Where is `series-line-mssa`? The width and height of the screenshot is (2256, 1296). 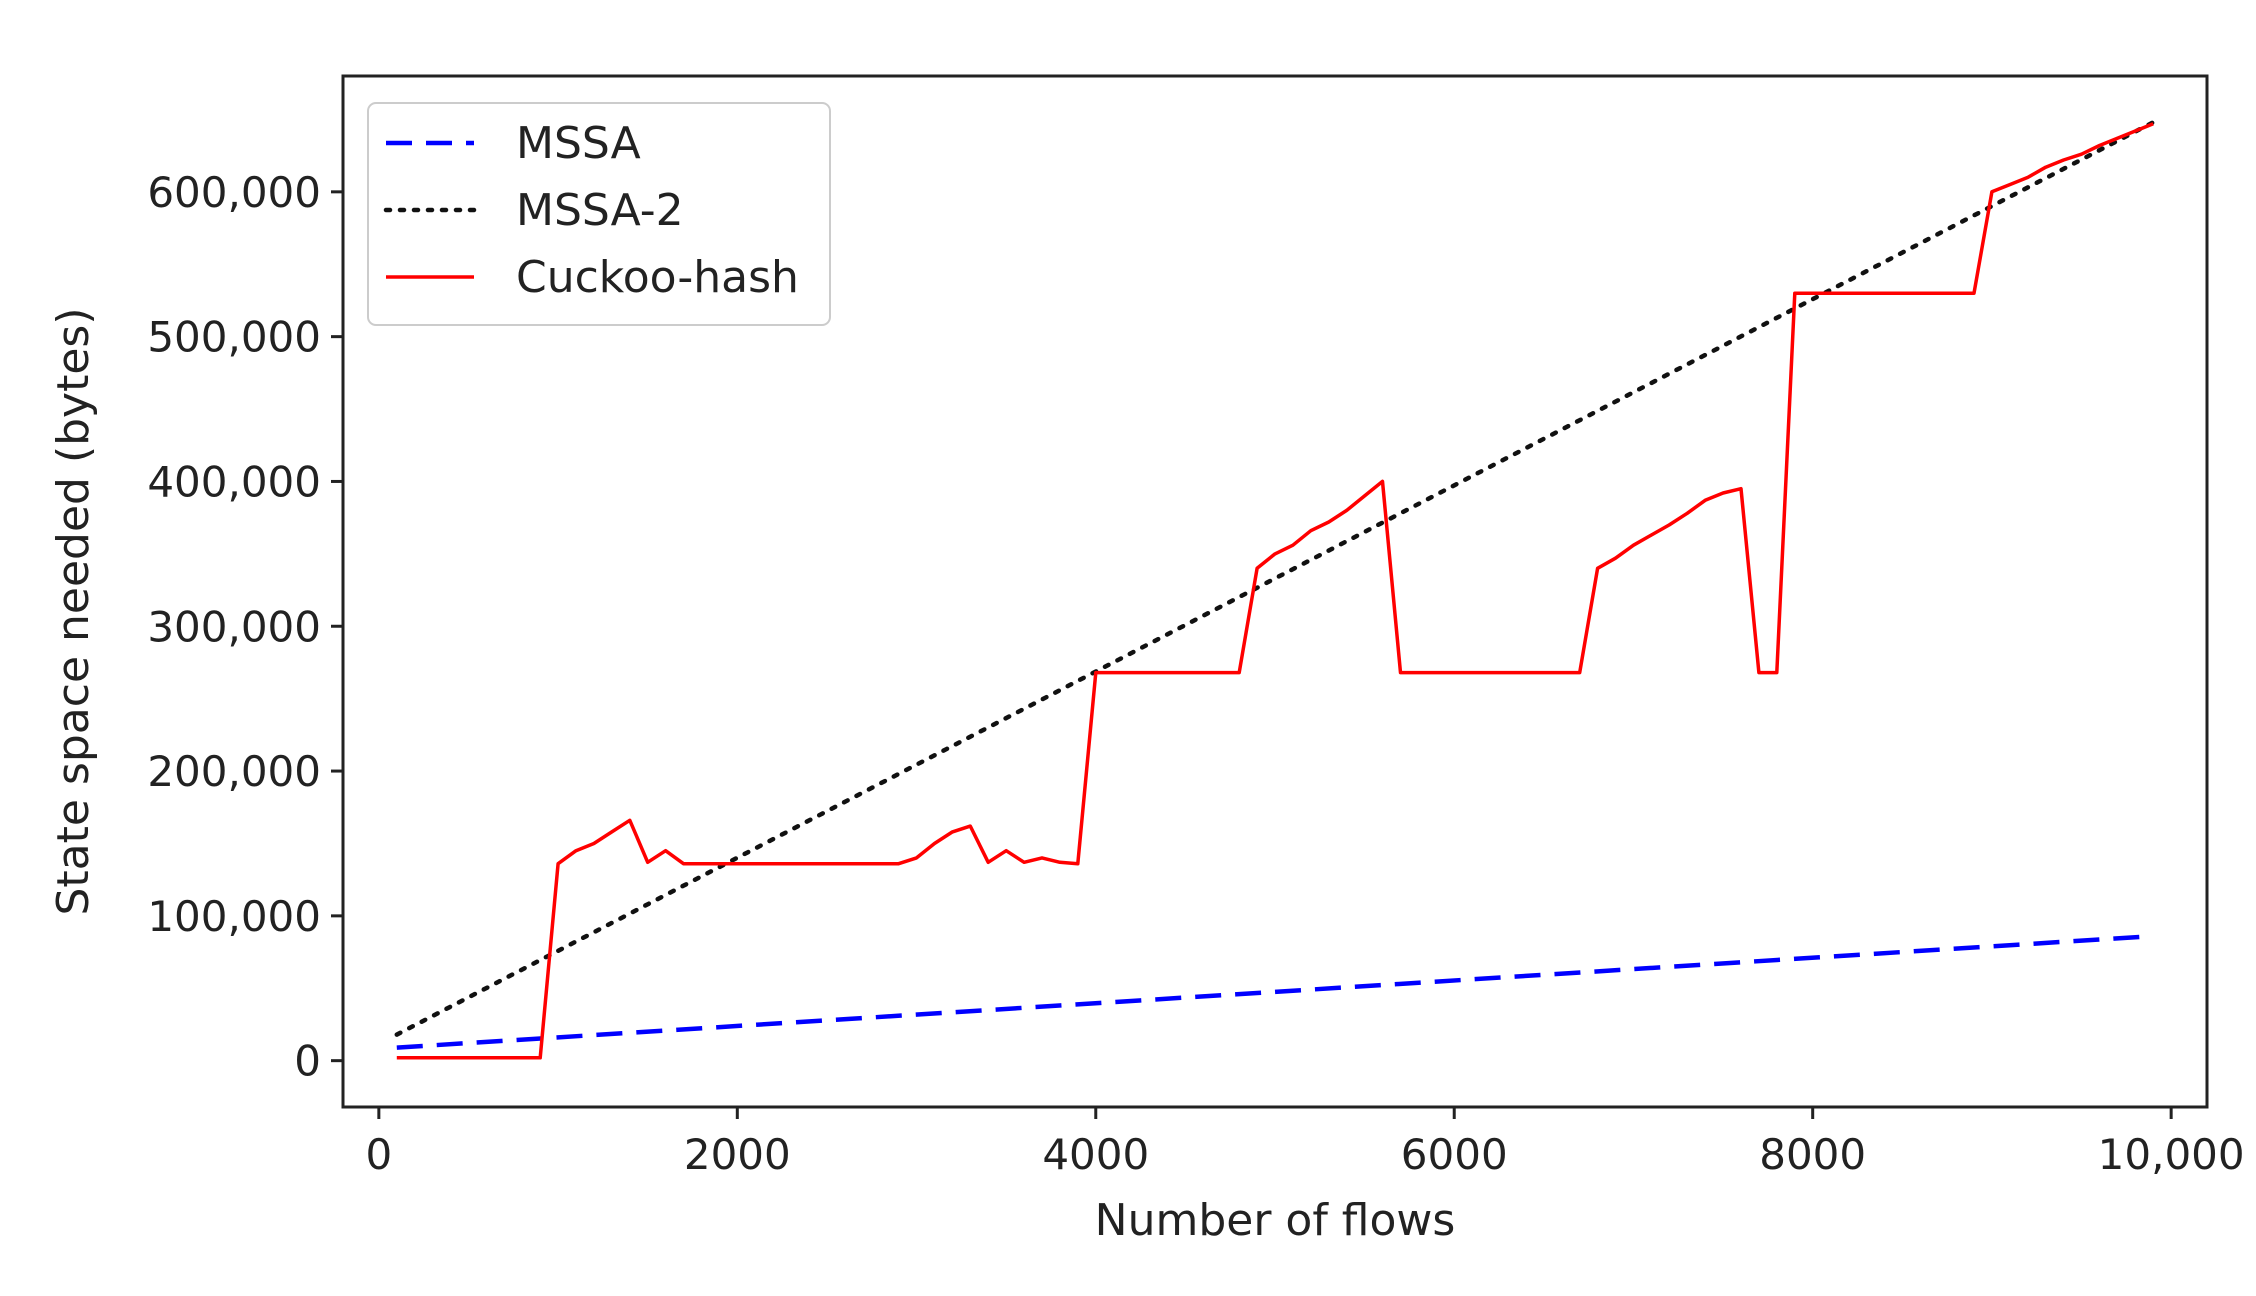 series-line-mssa is located at coordinates (1275, 991).